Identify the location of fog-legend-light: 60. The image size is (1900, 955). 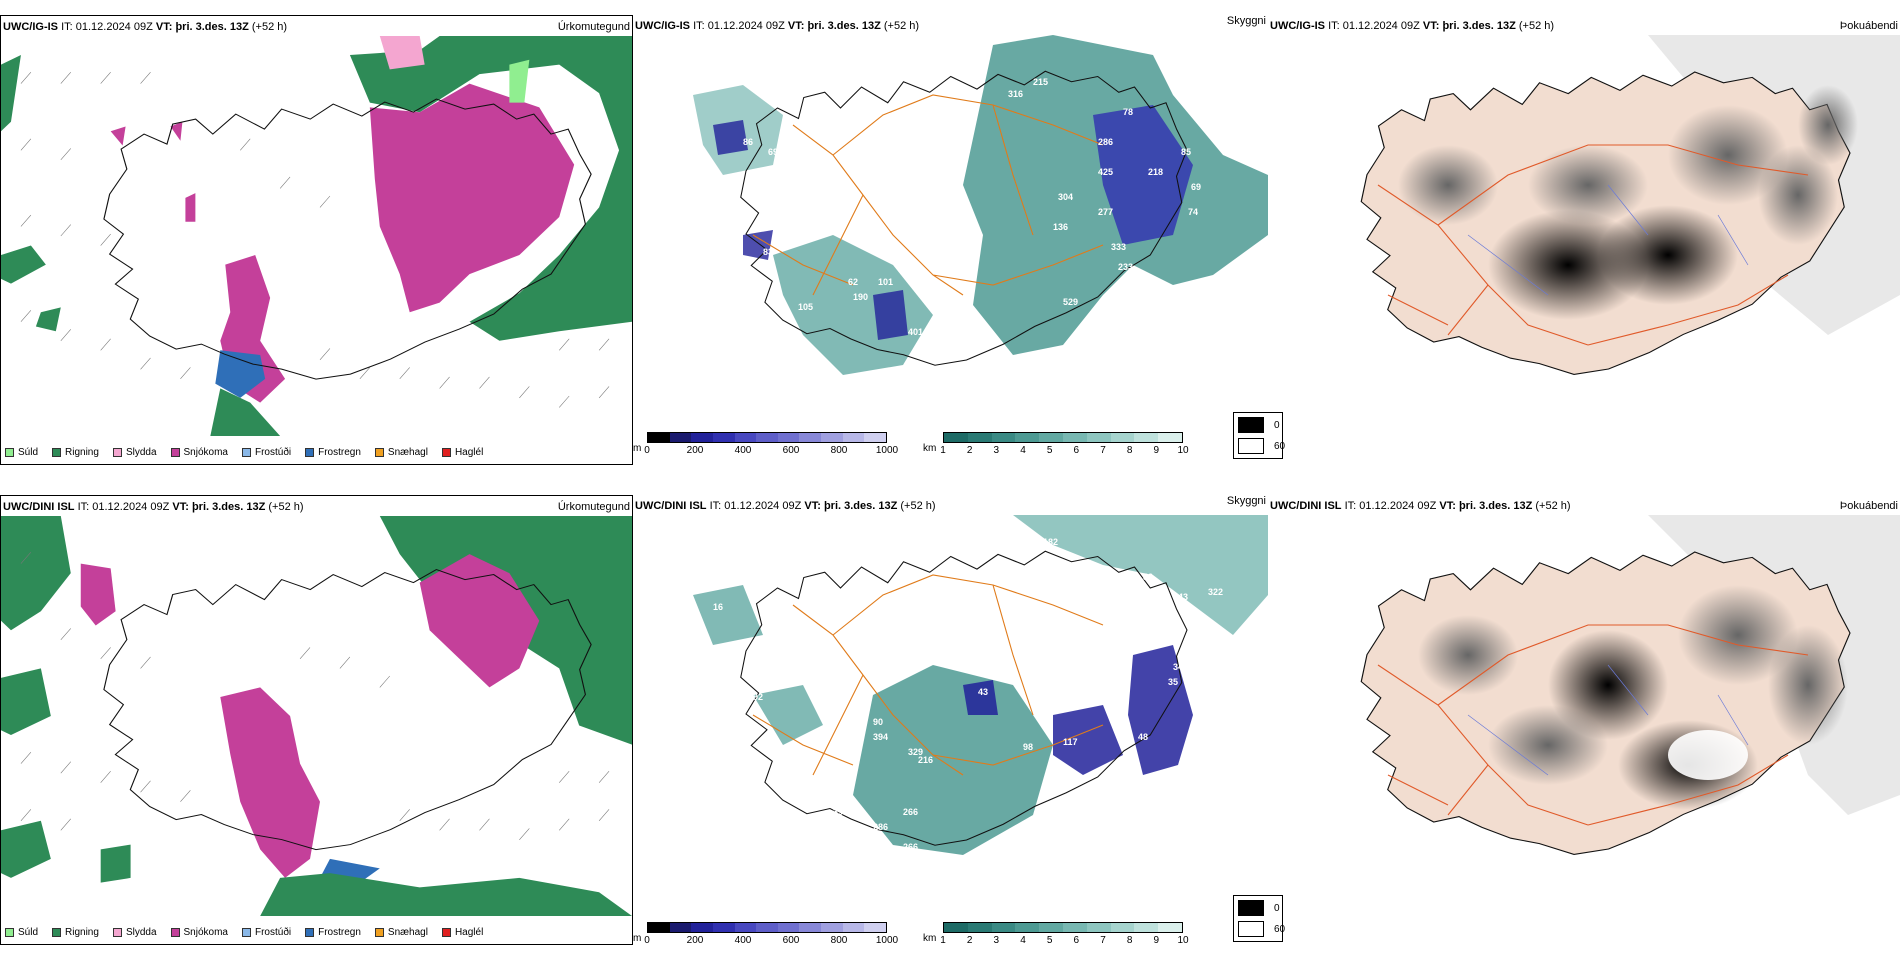
(1280, 446).